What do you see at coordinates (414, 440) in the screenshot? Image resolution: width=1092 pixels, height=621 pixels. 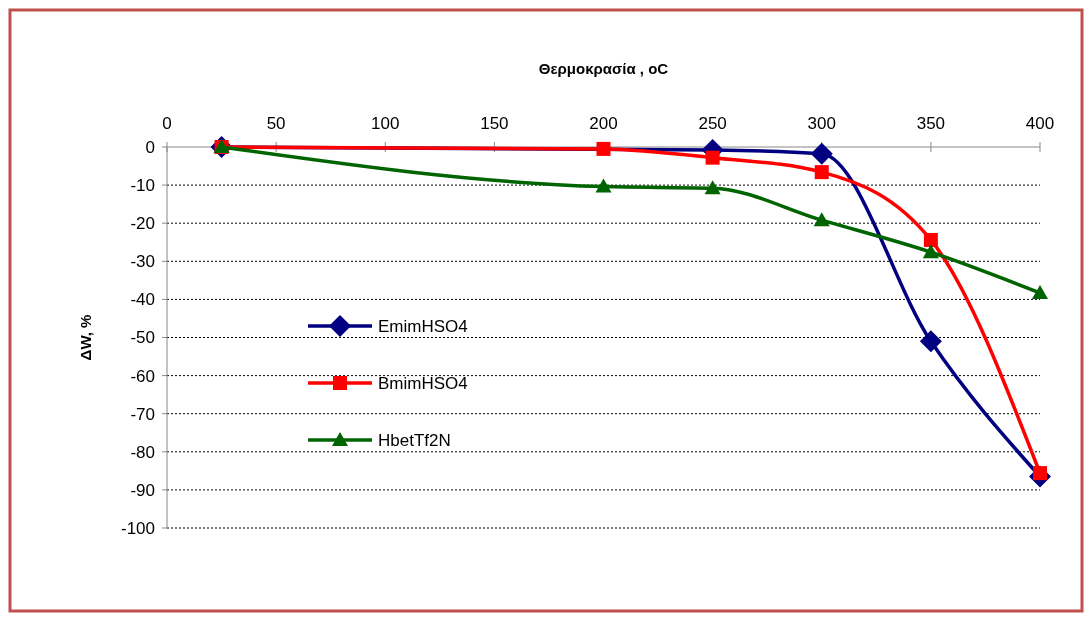 I see `legend-label: HbetTf2N` at bounding box center [414, 440].